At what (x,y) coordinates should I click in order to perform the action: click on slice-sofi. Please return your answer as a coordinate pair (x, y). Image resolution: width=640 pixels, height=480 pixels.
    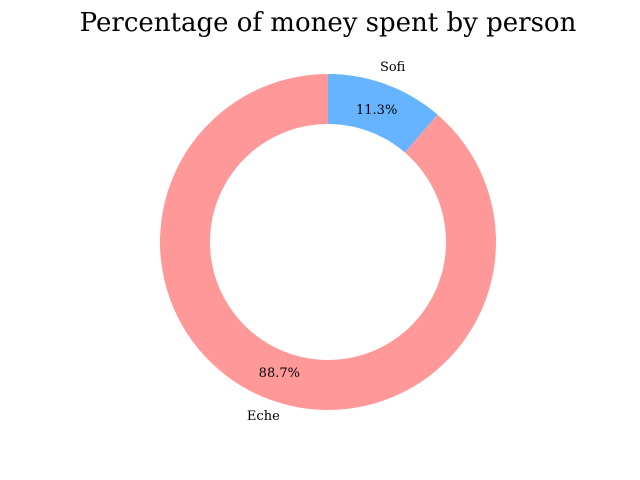
    Looking at the image, I should click on (383, 113).